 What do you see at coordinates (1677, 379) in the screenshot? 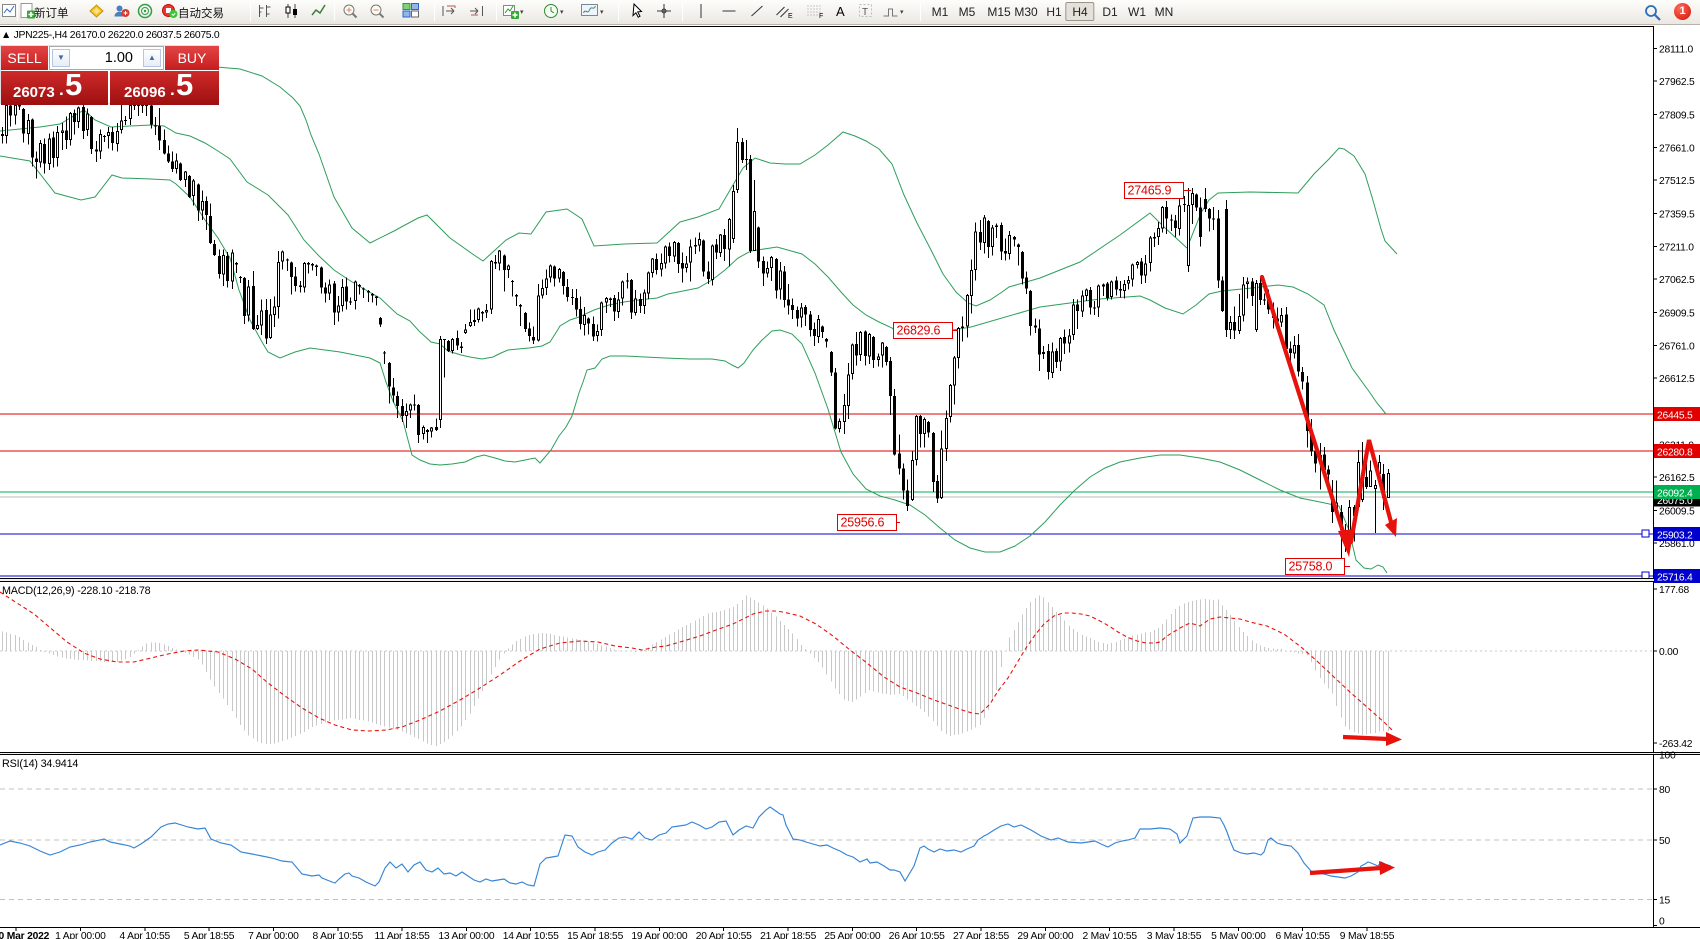
I see `svg-text: 26612.5` at bounding box center [1677, 379].